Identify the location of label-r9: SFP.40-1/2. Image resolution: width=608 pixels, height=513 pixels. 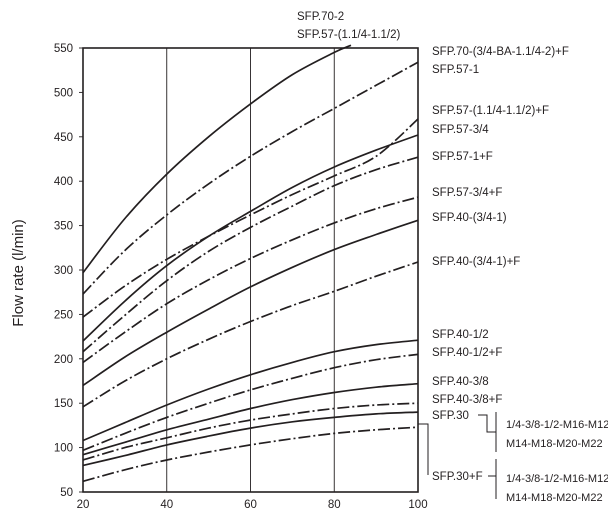
(460, 335).